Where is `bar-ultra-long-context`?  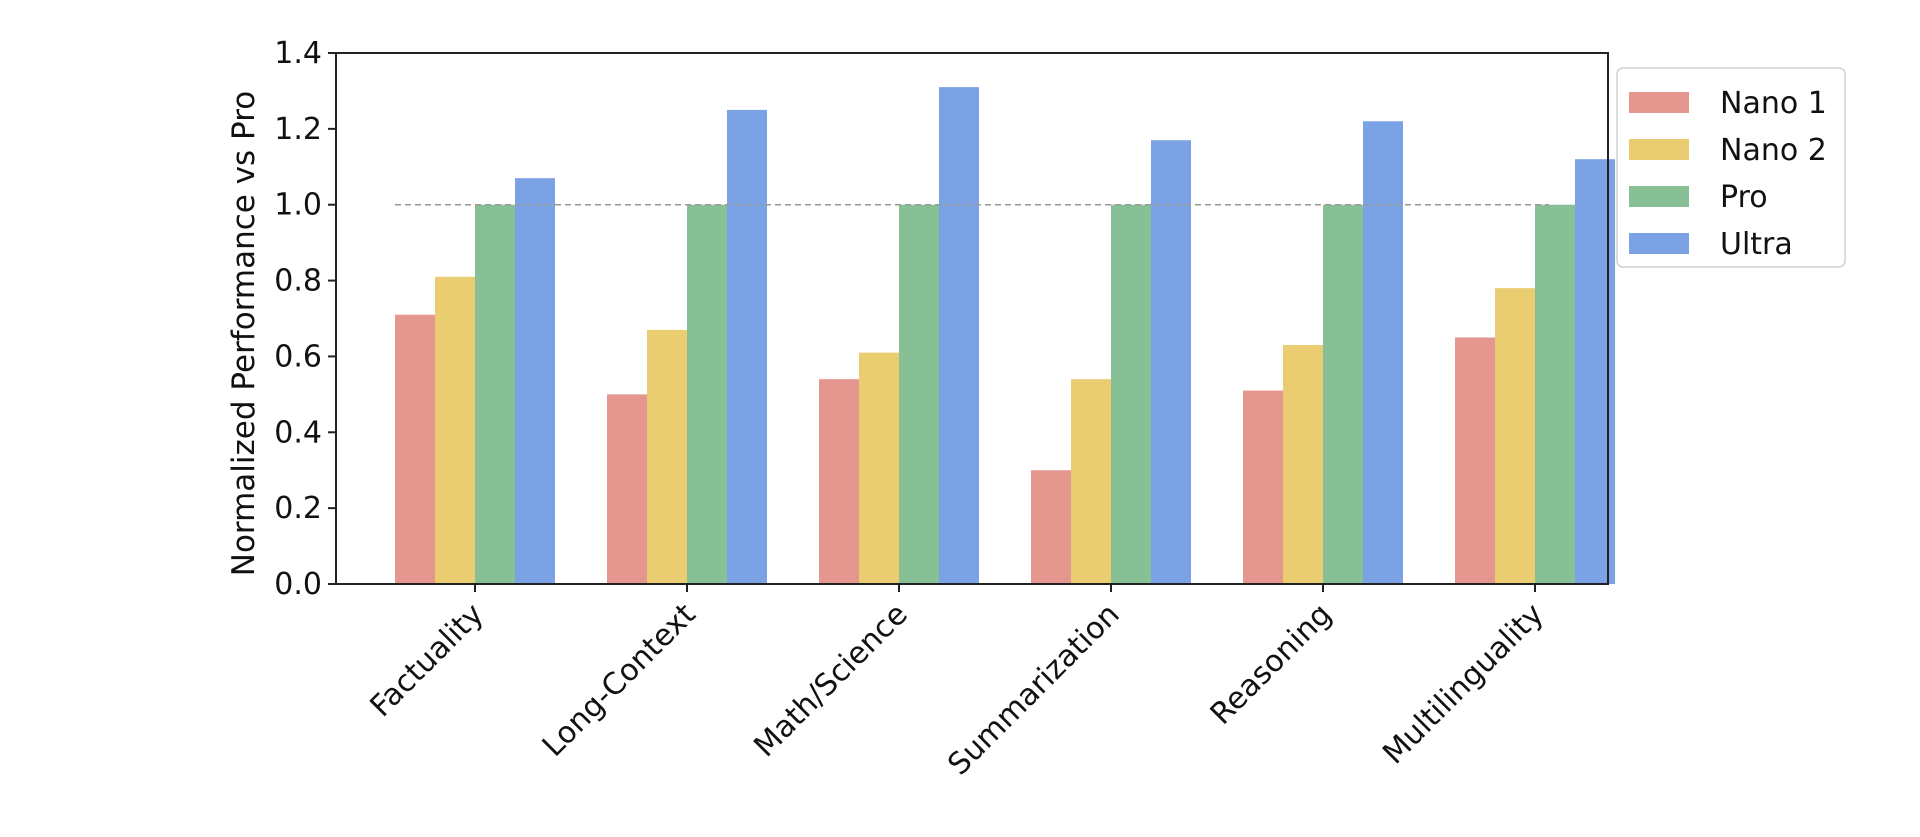 bar-ultra-long-context is located at coordinates (747, 347).